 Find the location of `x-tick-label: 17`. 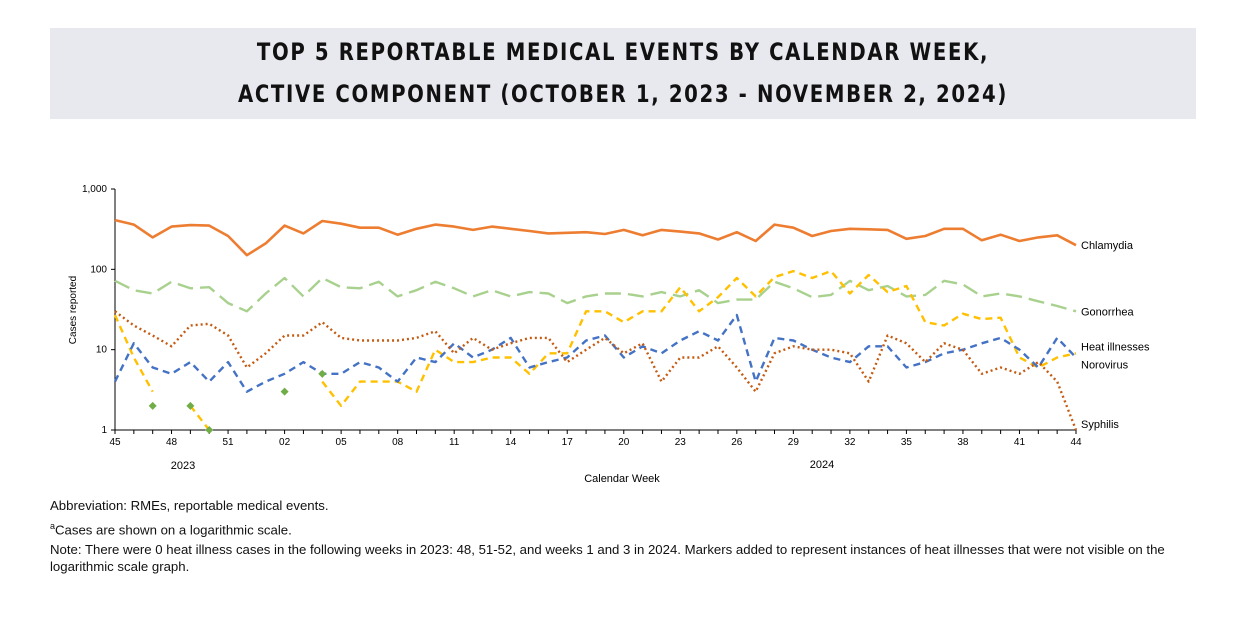

x-tick-label: 17 is located at coordinates (568, 442).